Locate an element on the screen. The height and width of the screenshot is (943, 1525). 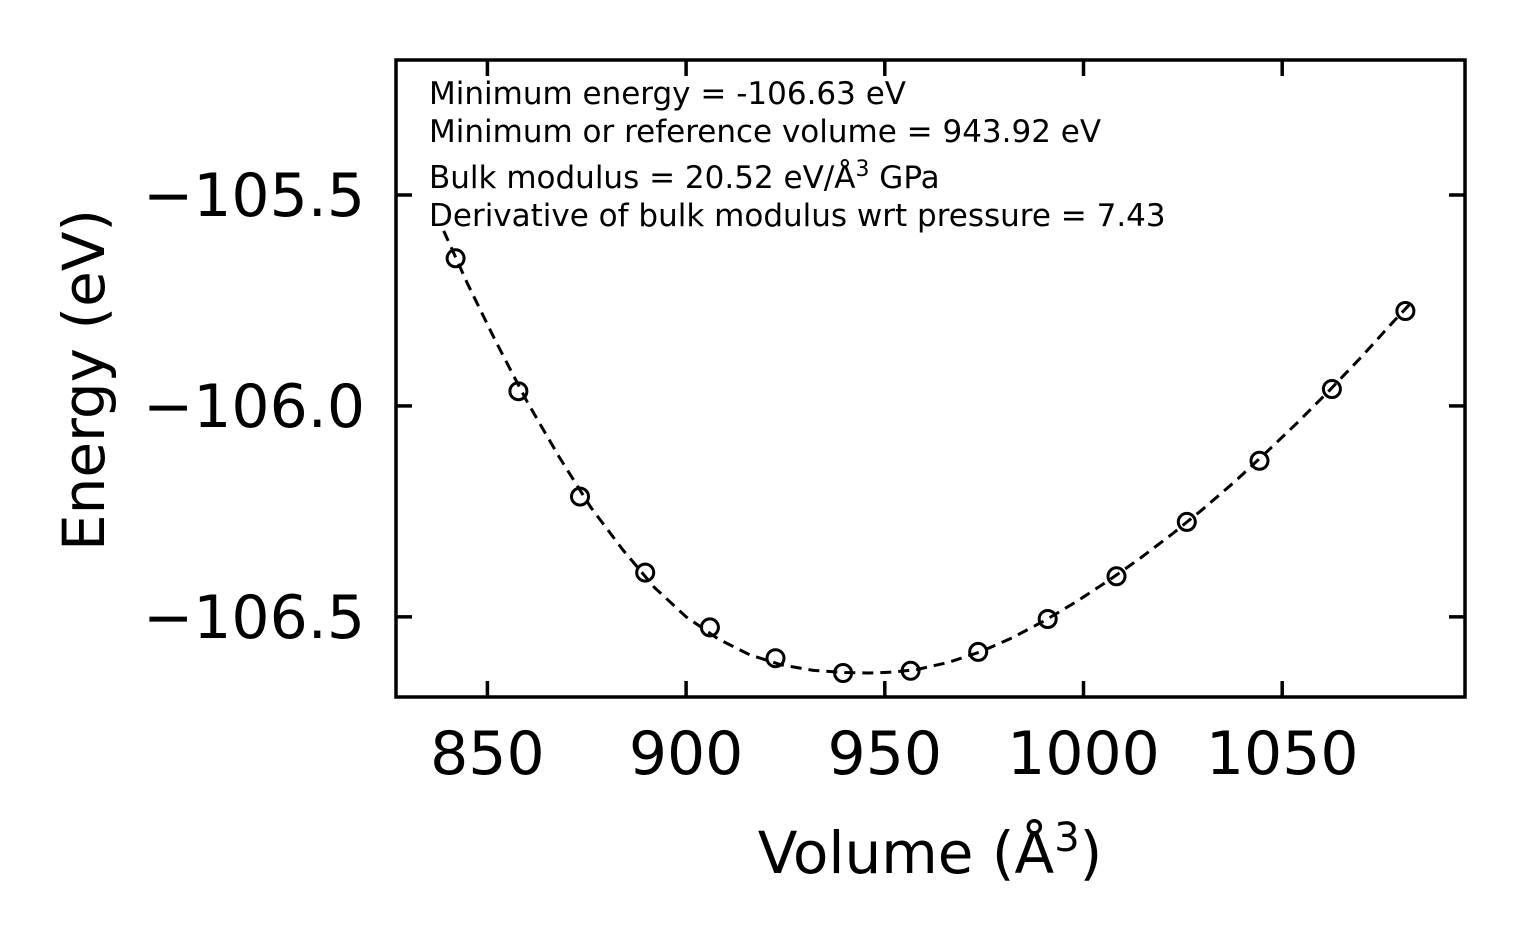
x-axis-label-text: Volume (Å is located at coordinates (906, 852).